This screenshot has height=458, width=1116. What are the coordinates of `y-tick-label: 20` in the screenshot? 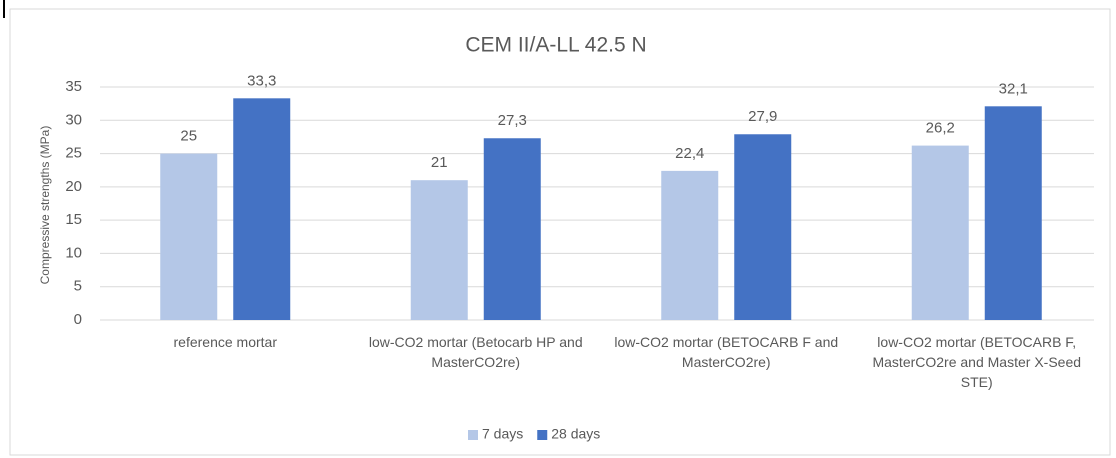 It's located at (73, 186).